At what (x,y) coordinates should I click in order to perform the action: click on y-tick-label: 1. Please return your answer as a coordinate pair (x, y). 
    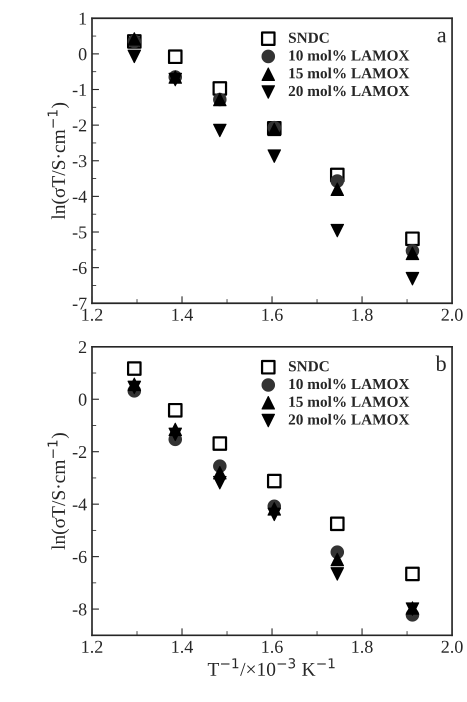
    Looking at the image, I should click on (83, 18).